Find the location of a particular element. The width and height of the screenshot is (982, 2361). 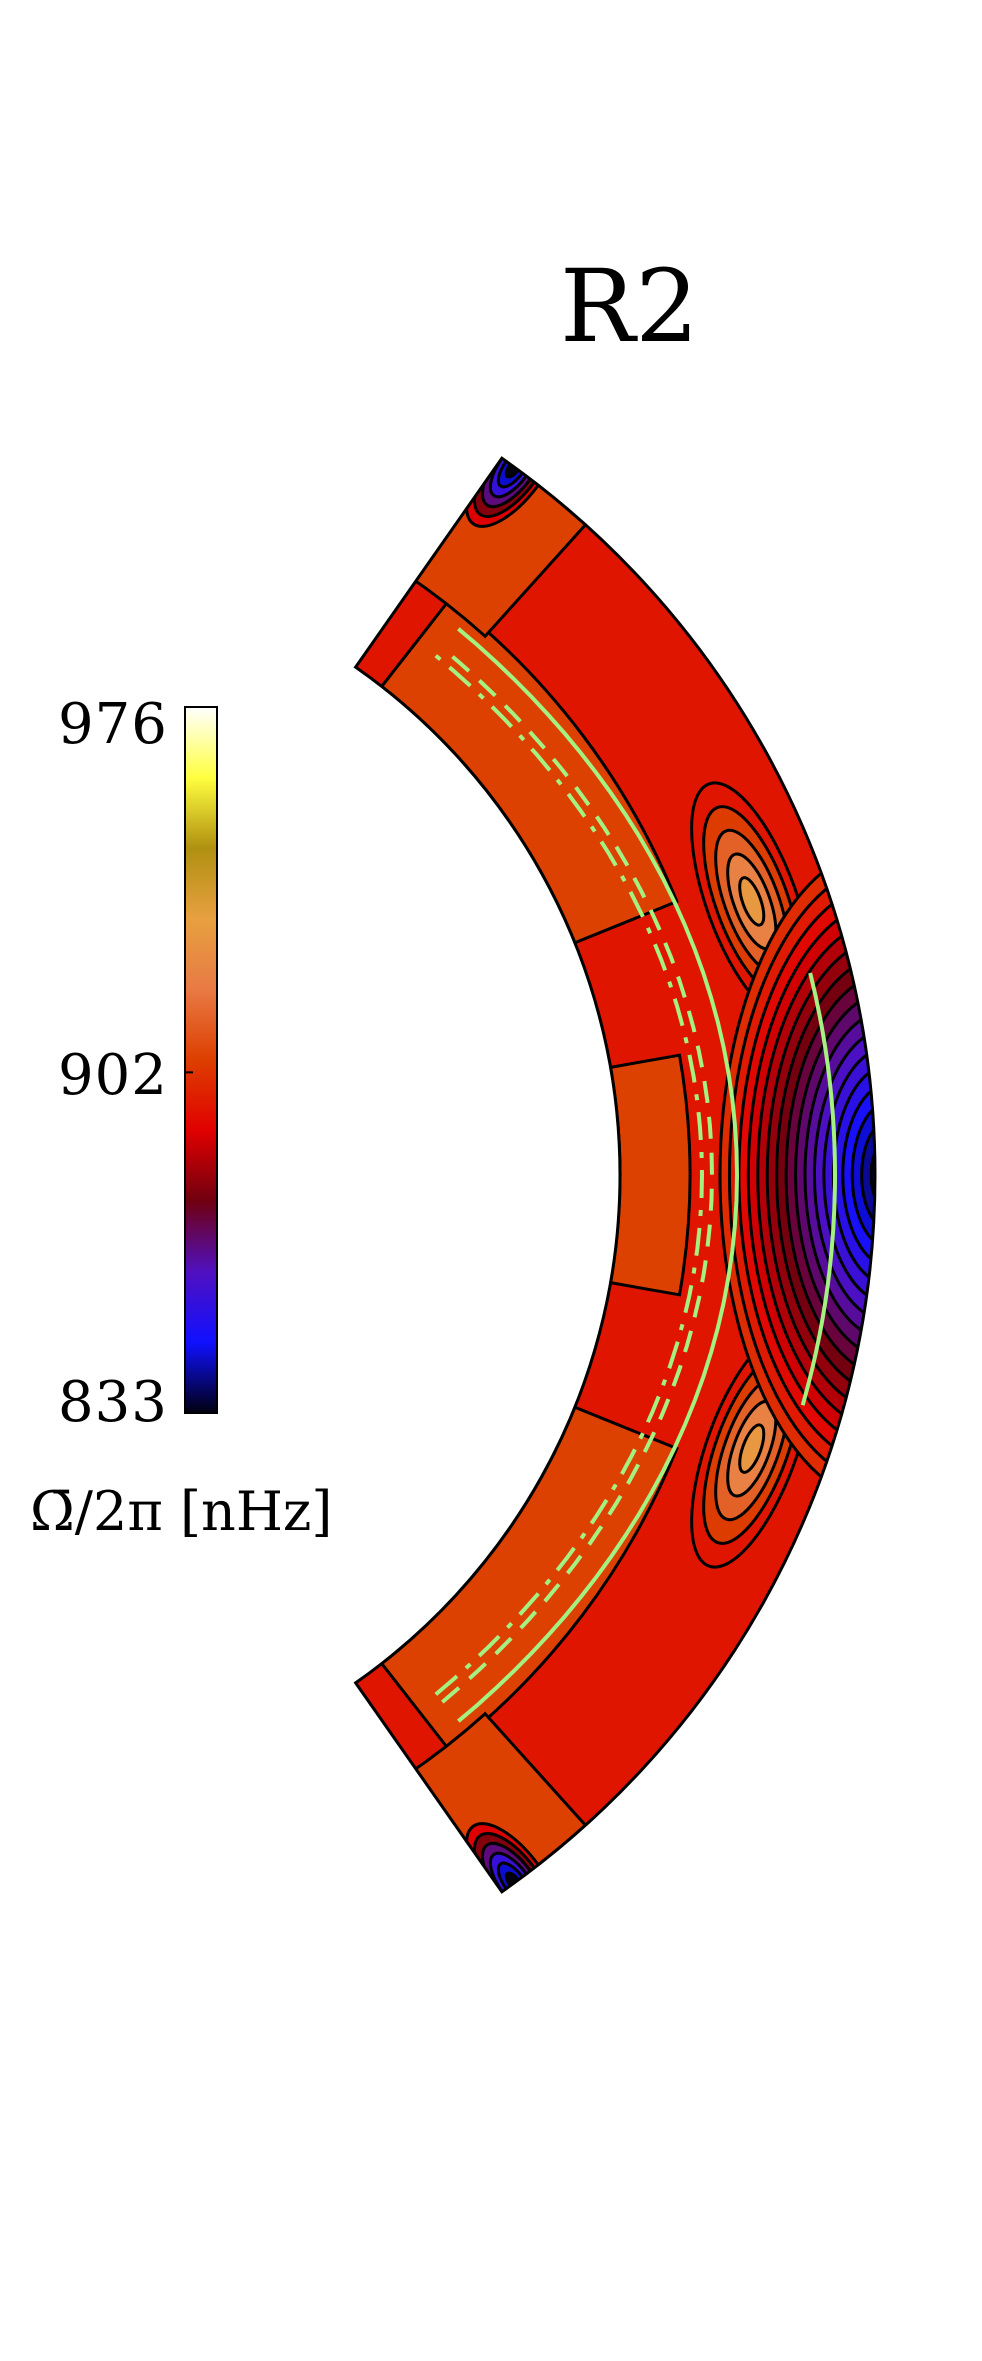

colorbar-tick-max: 976 is located at coordinates (113, 724).